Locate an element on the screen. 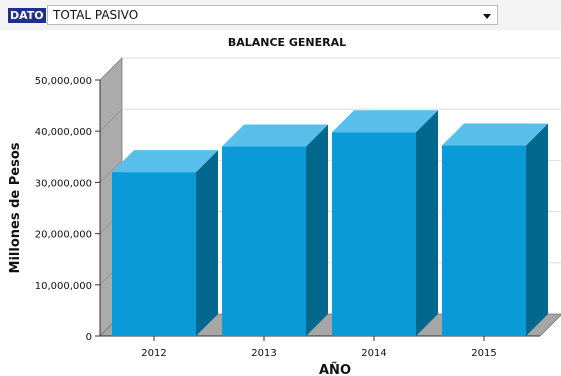 The height and width of the screenshot is (376, 561). x-tick-label: 2015 is located at coordinates (483, 353).